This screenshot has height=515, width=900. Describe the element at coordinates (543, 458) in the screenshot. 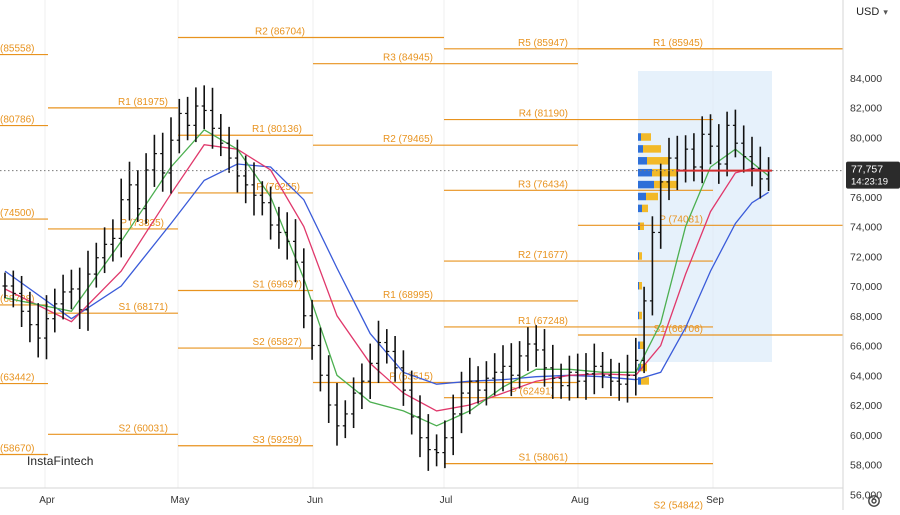

I see `pivot-label: S1 (58061)` at that location.